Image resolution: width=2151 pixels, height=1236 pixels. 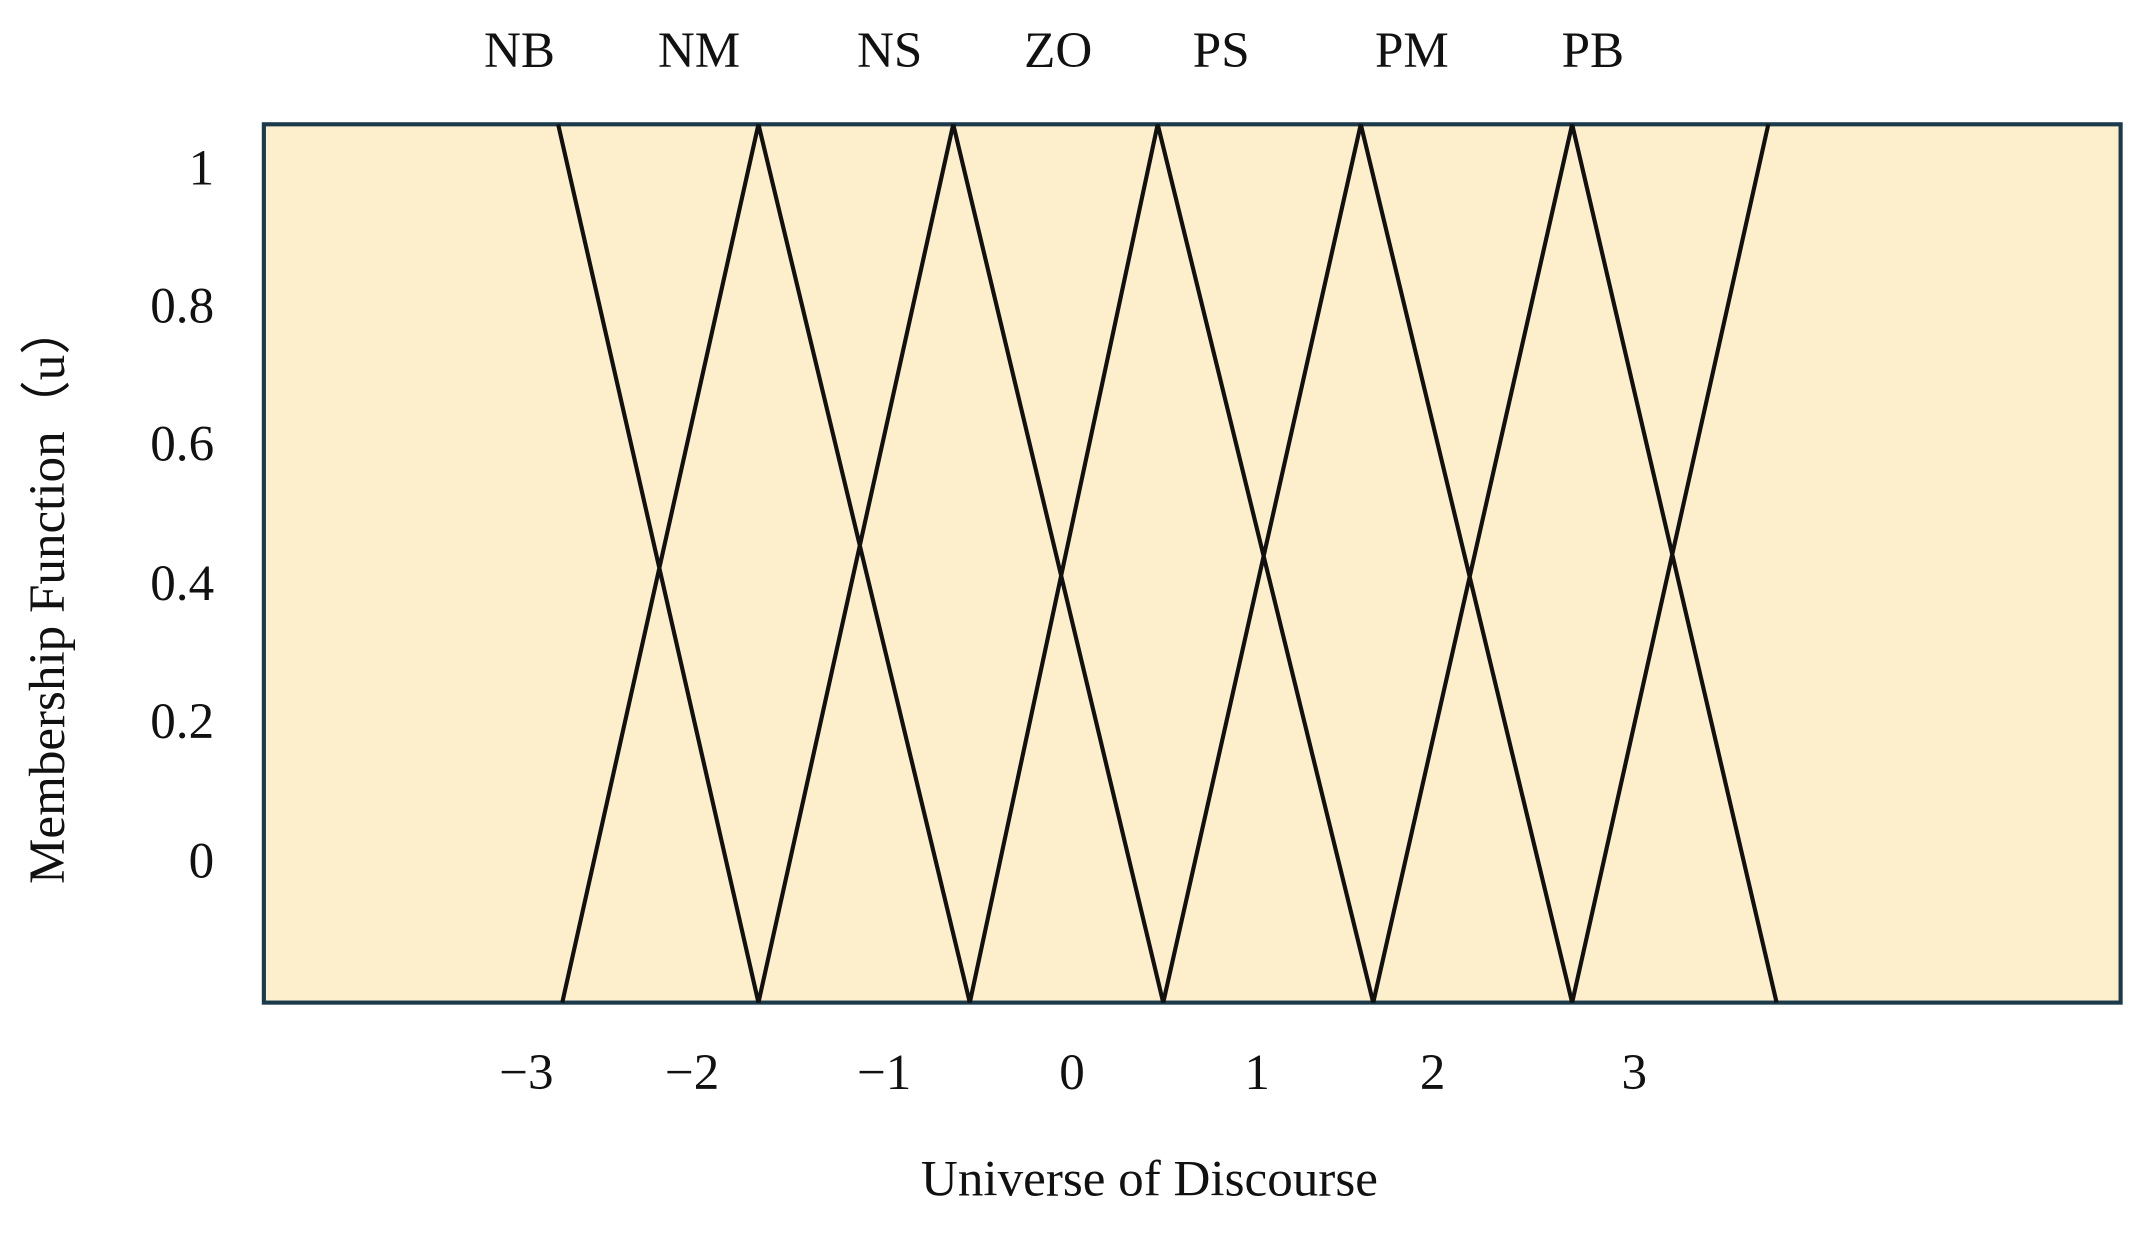 What do you see at coordinates (1257, 1072) in the screenshot?
I see `x-tick-label: 1` at bounding box center [1257, 1072].